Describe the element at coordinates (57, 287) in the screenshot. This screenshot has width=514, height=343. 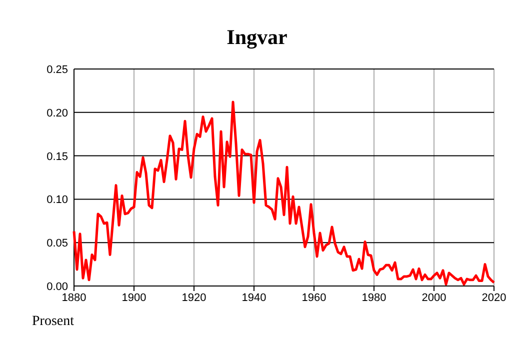
I see `y-tick-label: 0.00` at that location.